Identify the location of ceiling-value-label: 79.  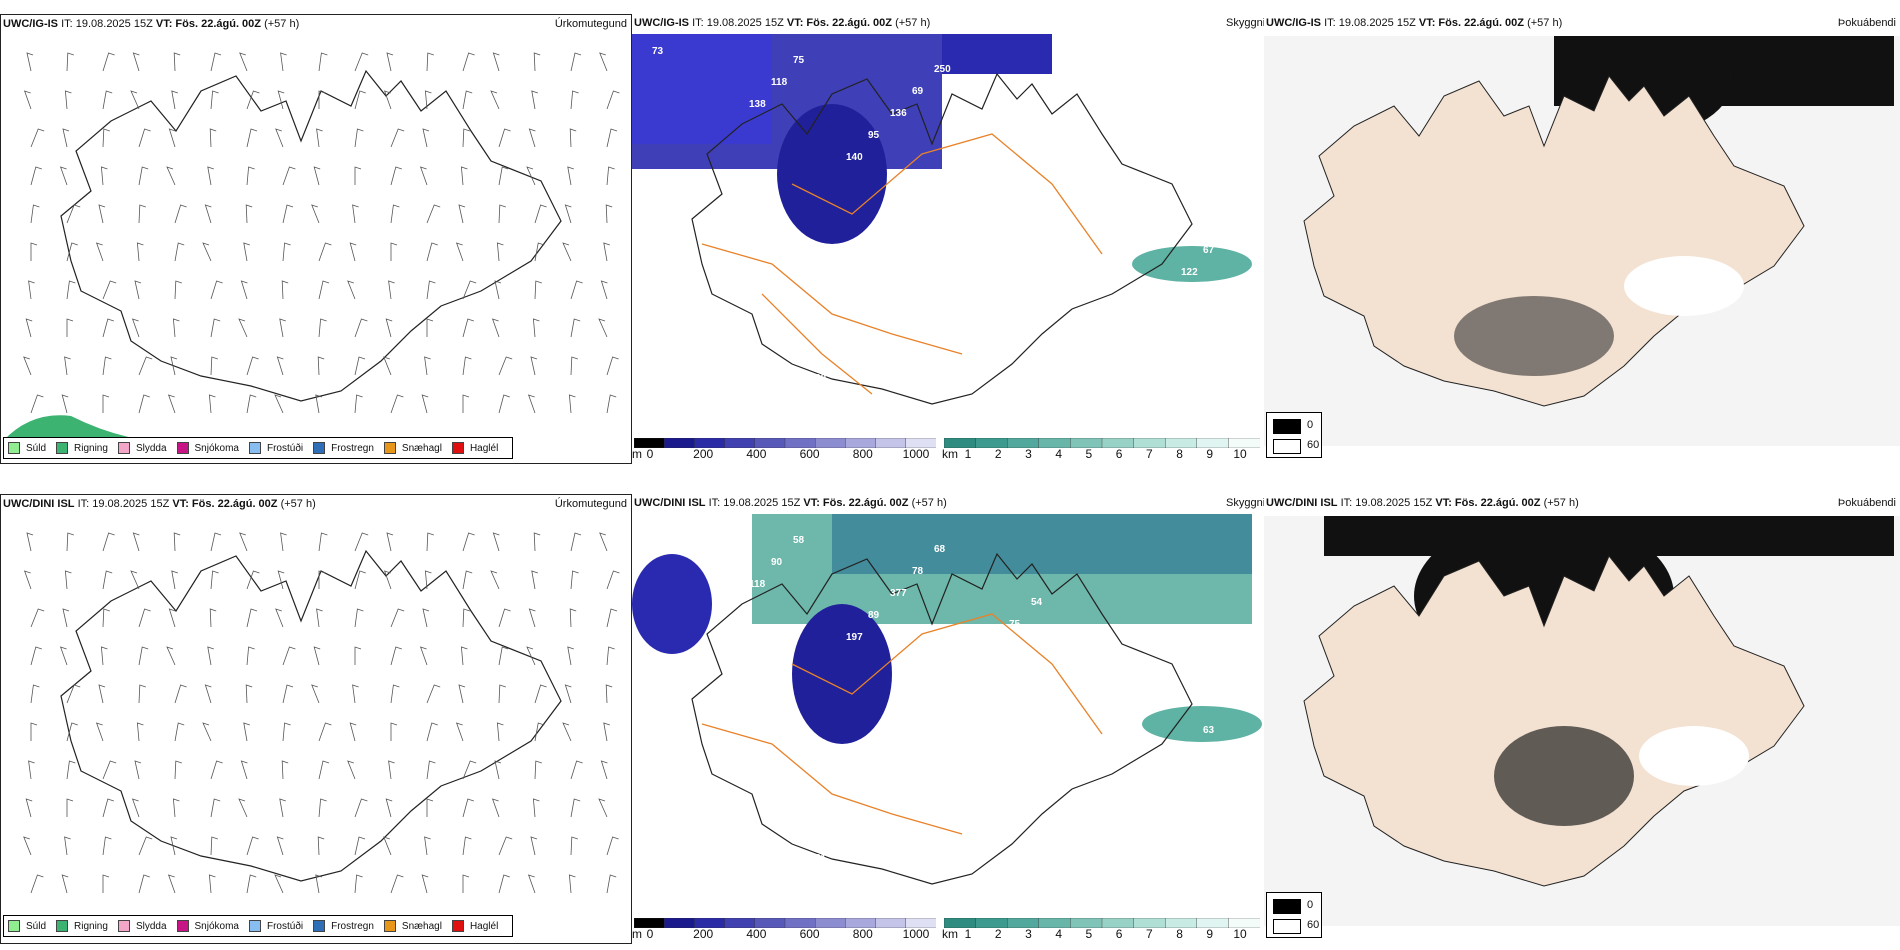
(1037, 122).